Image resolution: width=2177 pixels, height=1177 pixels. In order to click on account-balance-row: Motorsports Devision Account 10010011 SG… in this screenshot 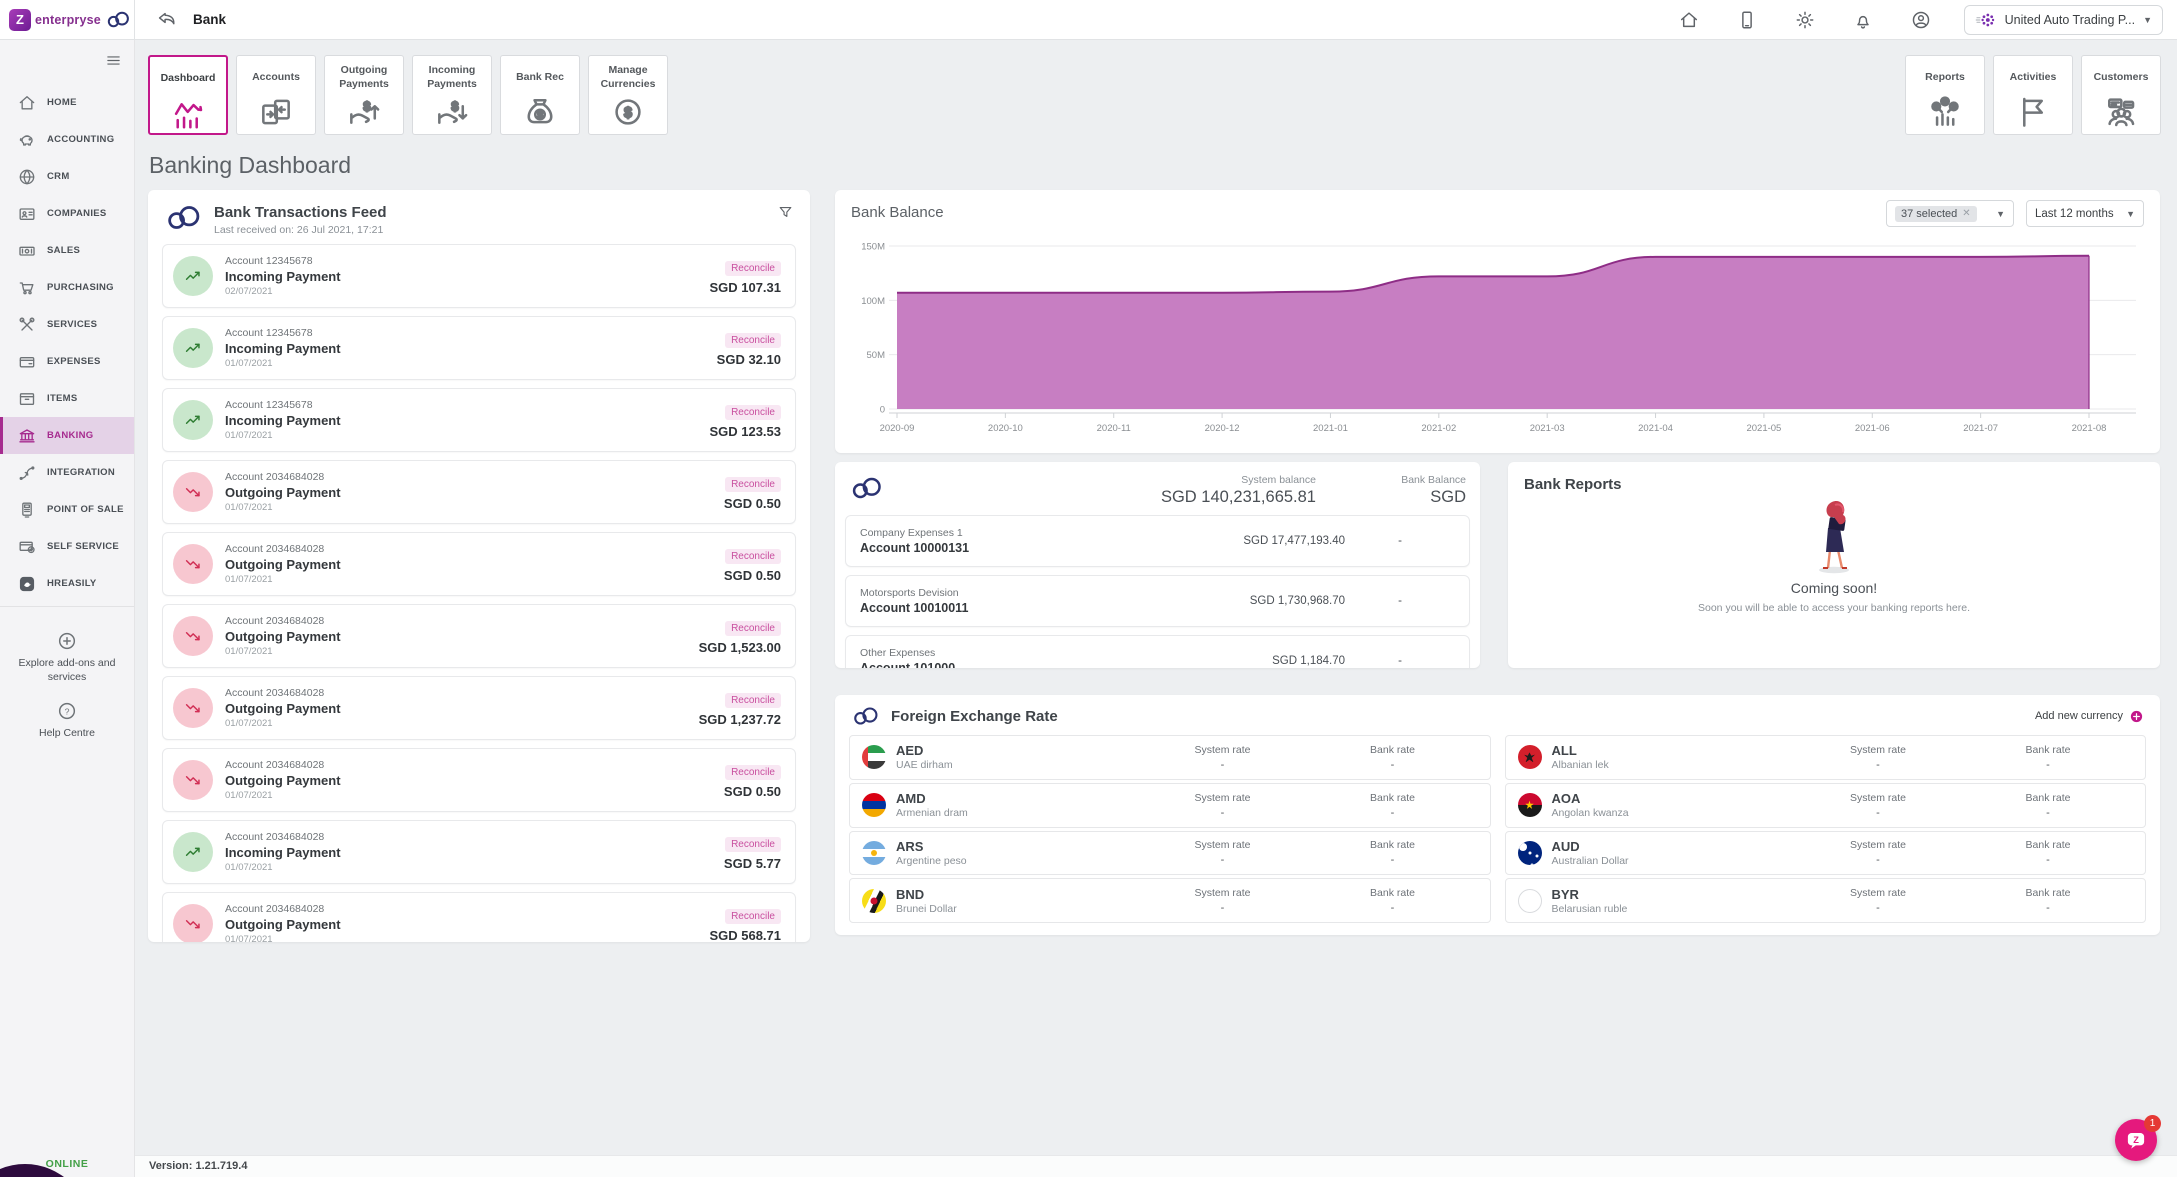, I will do `click(1157, 601)`.